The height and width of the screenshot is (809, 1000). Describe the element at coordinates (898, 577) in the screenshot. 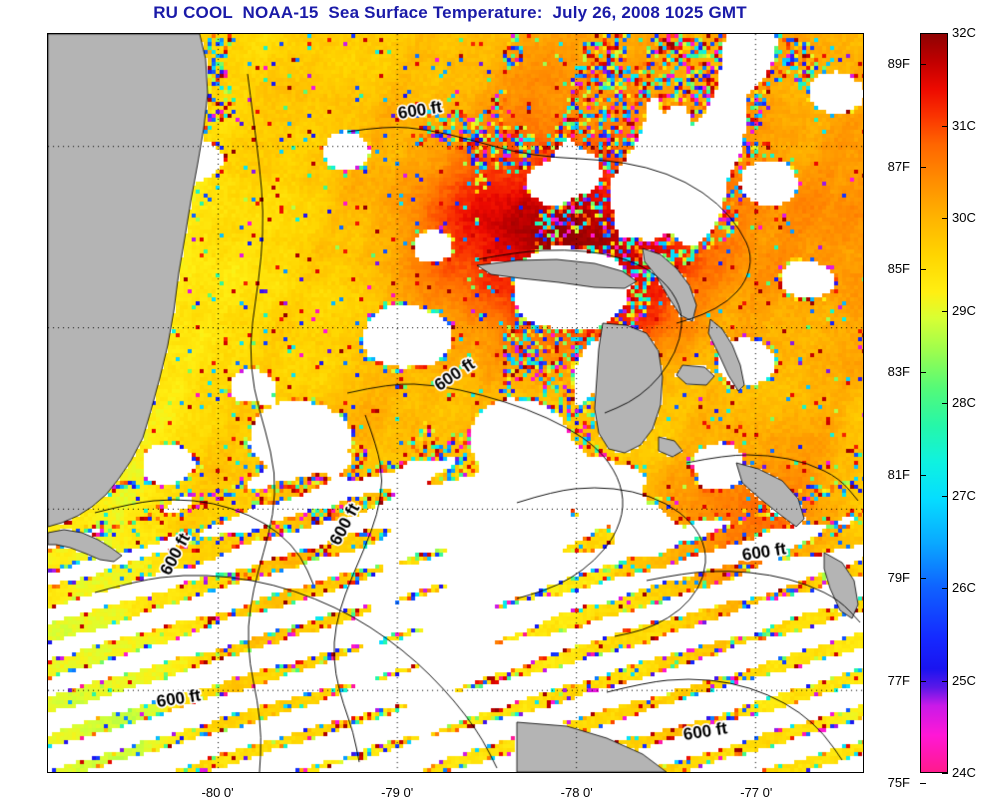

I see `colorbar-label-fahrenheit: 79F` at that location.